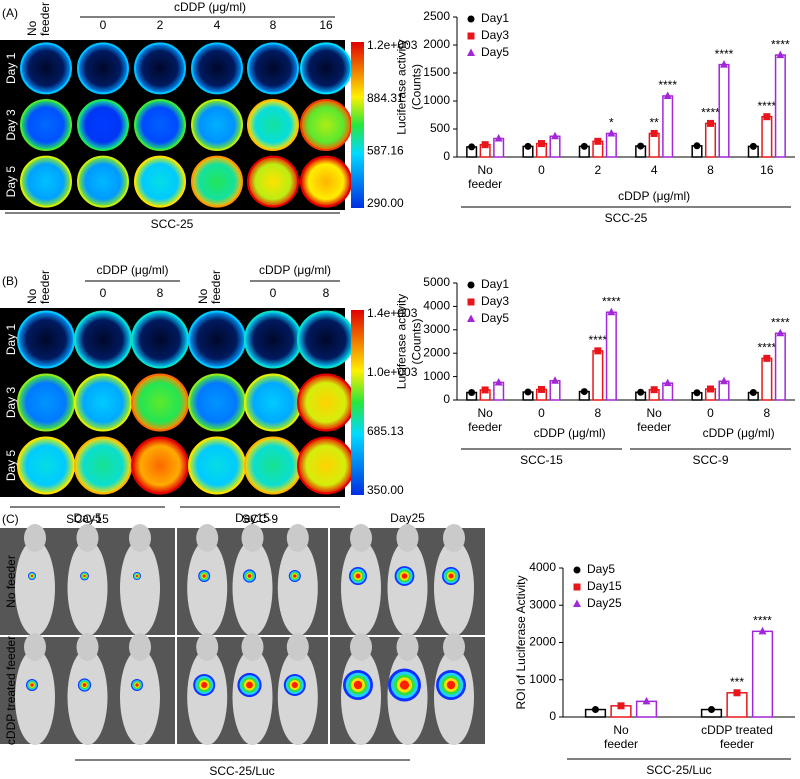 The image size is (800, 779). I want to click on row-label: Day 5, so click(11, 466).